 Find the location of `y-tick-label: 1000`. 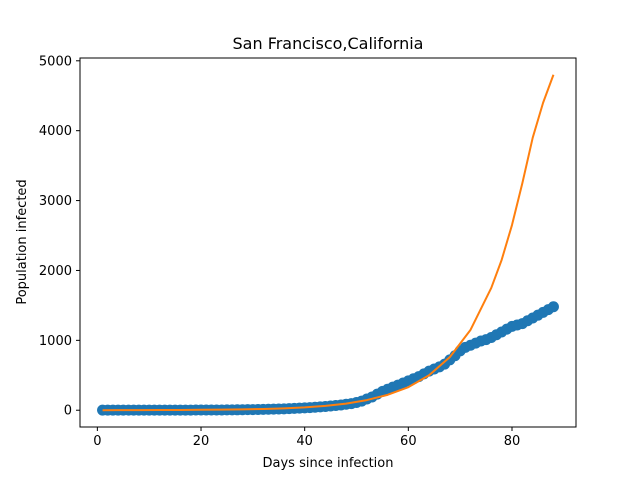

y-tick-label: 1000 is located at coordinates (55, 341).